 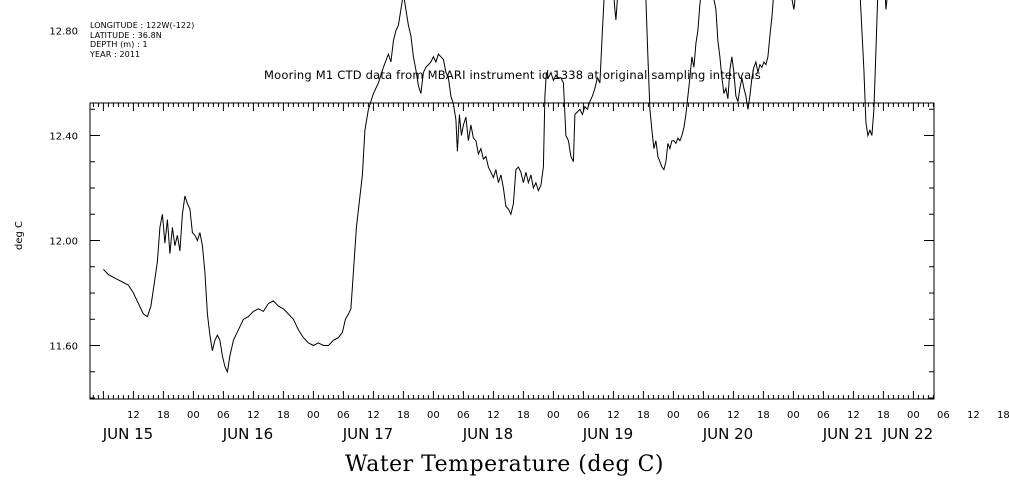 What do you see at coordinates (847, 434) in the screenshot?
I see `x-day-label: JUN 21` at bounding box center [847, 434].